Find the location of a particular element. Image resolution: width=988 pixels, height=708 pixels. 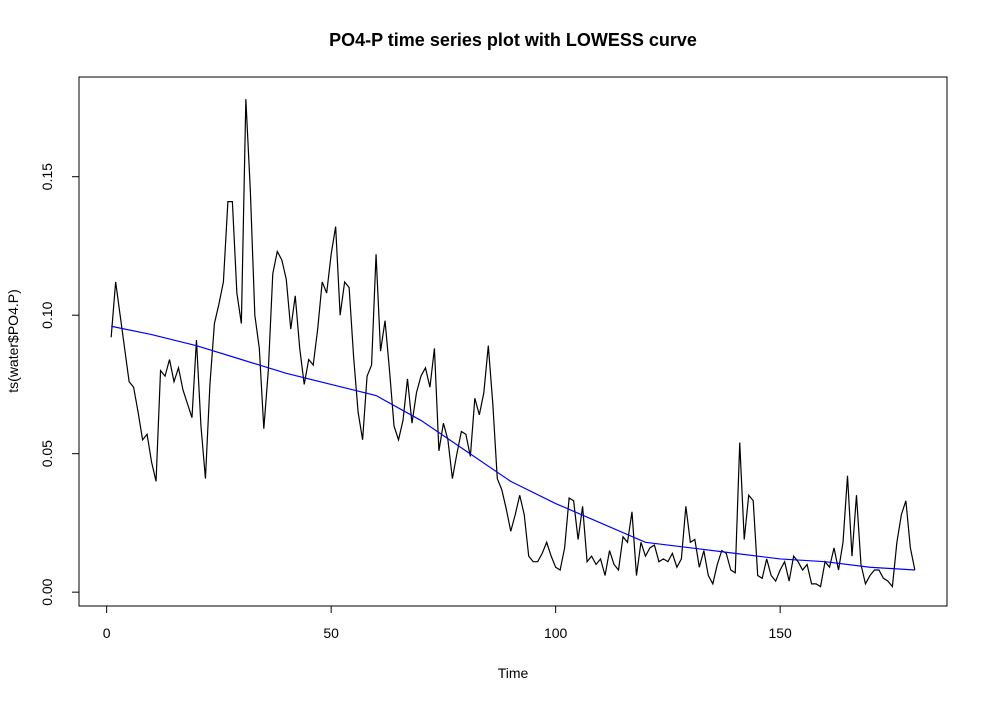

x-tick-label: 50 is located at coordinates (331, 633).